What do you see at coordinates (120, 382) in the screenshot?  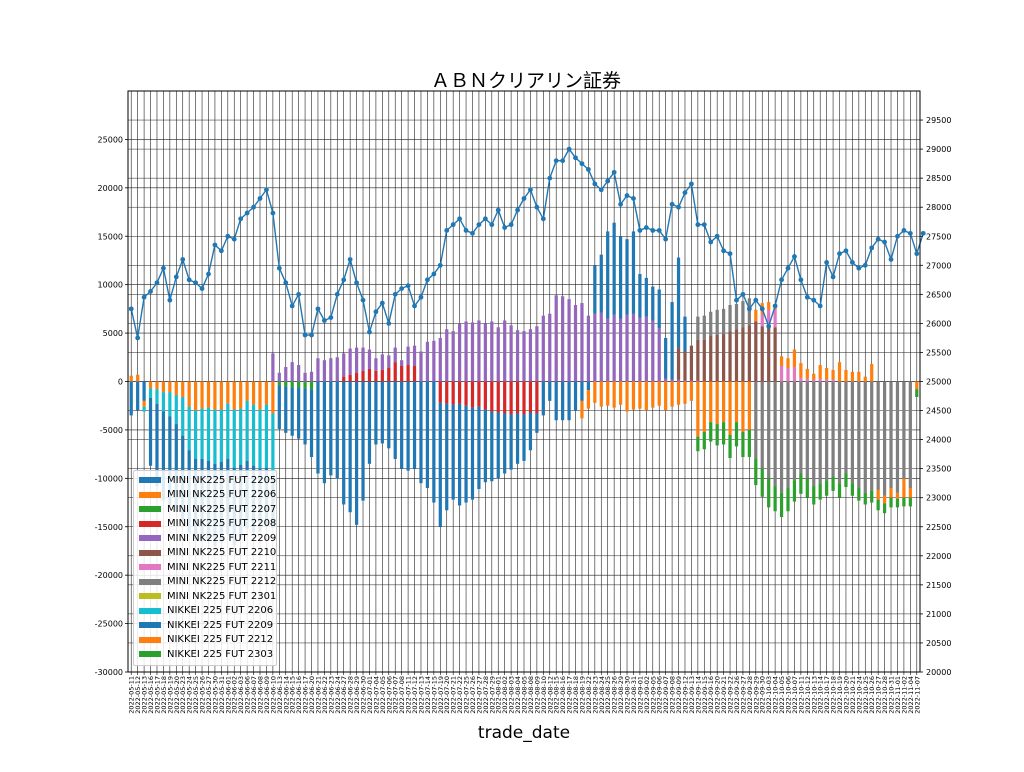 I see `y-tick-label: 0` at bounding box center [120, 382].